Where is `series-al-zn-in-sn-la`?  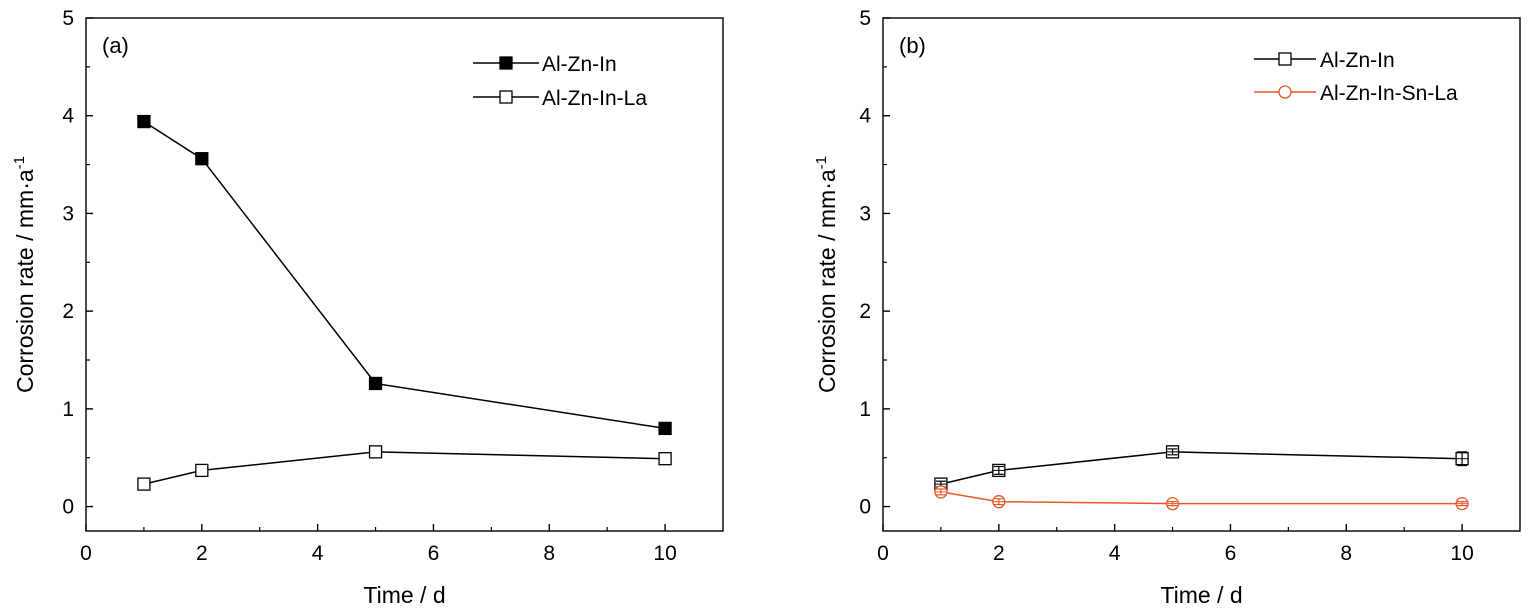
series-al-zn-in-sn-la is located at coordinates (1201, 498).